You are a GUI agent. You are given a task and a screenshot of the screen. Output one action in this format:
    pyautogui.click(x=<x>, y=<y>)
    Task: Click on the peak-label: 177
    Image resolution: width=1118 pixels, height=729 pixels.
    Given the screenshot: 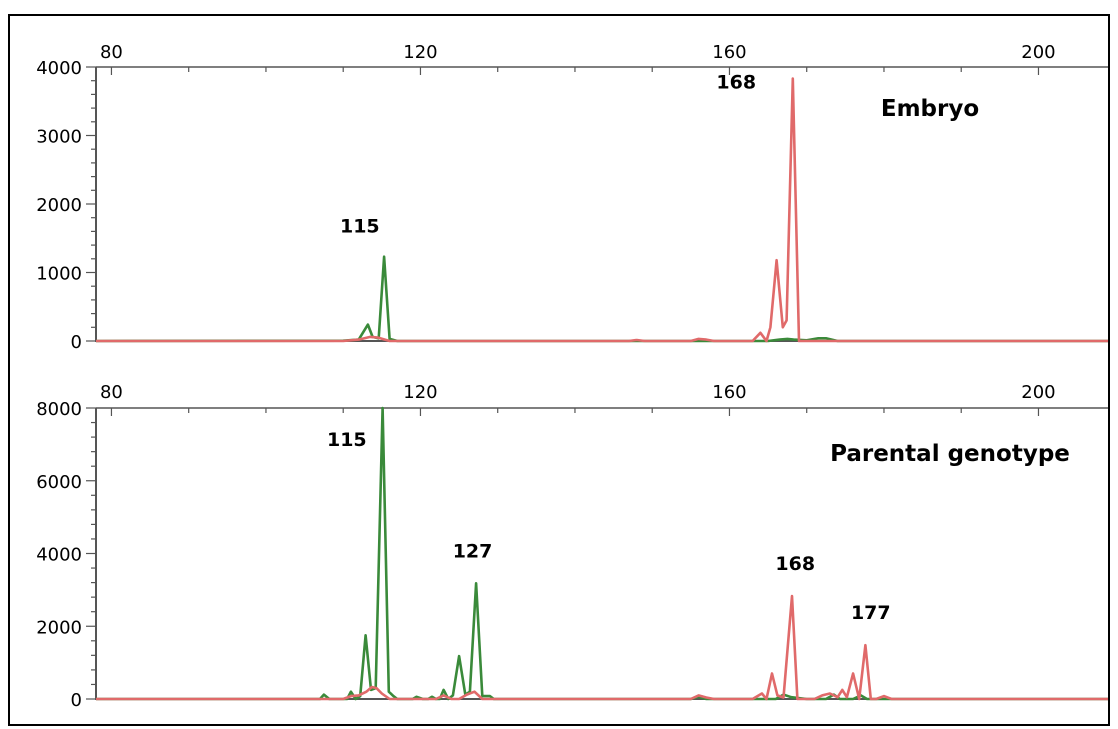 What is the action you would take?
    pyautogui.click(x=871, y=613)
    